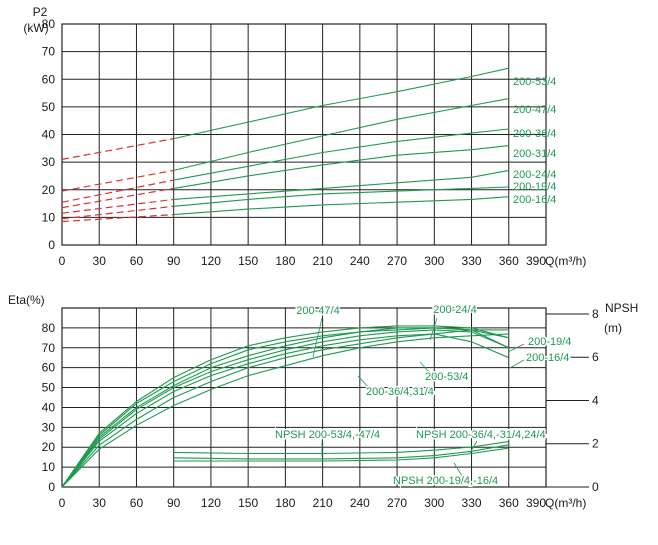 The height and width of the screenshot is (545, 658). Describe the element at coordinates (595, 400) in the screenshot. I see `y2-tick-label: 4` at that location.